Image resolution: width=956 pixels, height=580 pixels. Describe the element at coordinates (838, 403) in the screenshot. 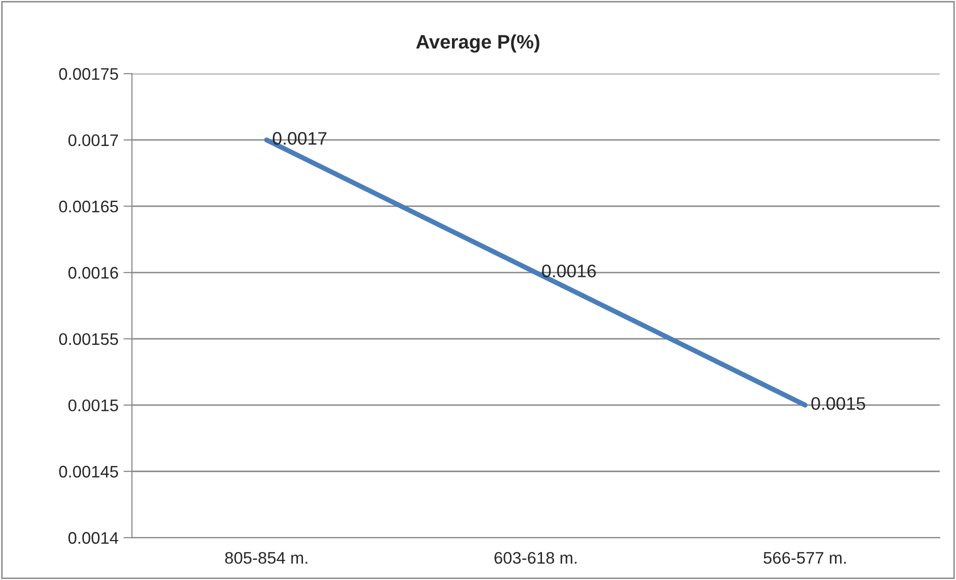

I see `data-label: 0.0015` at that location.